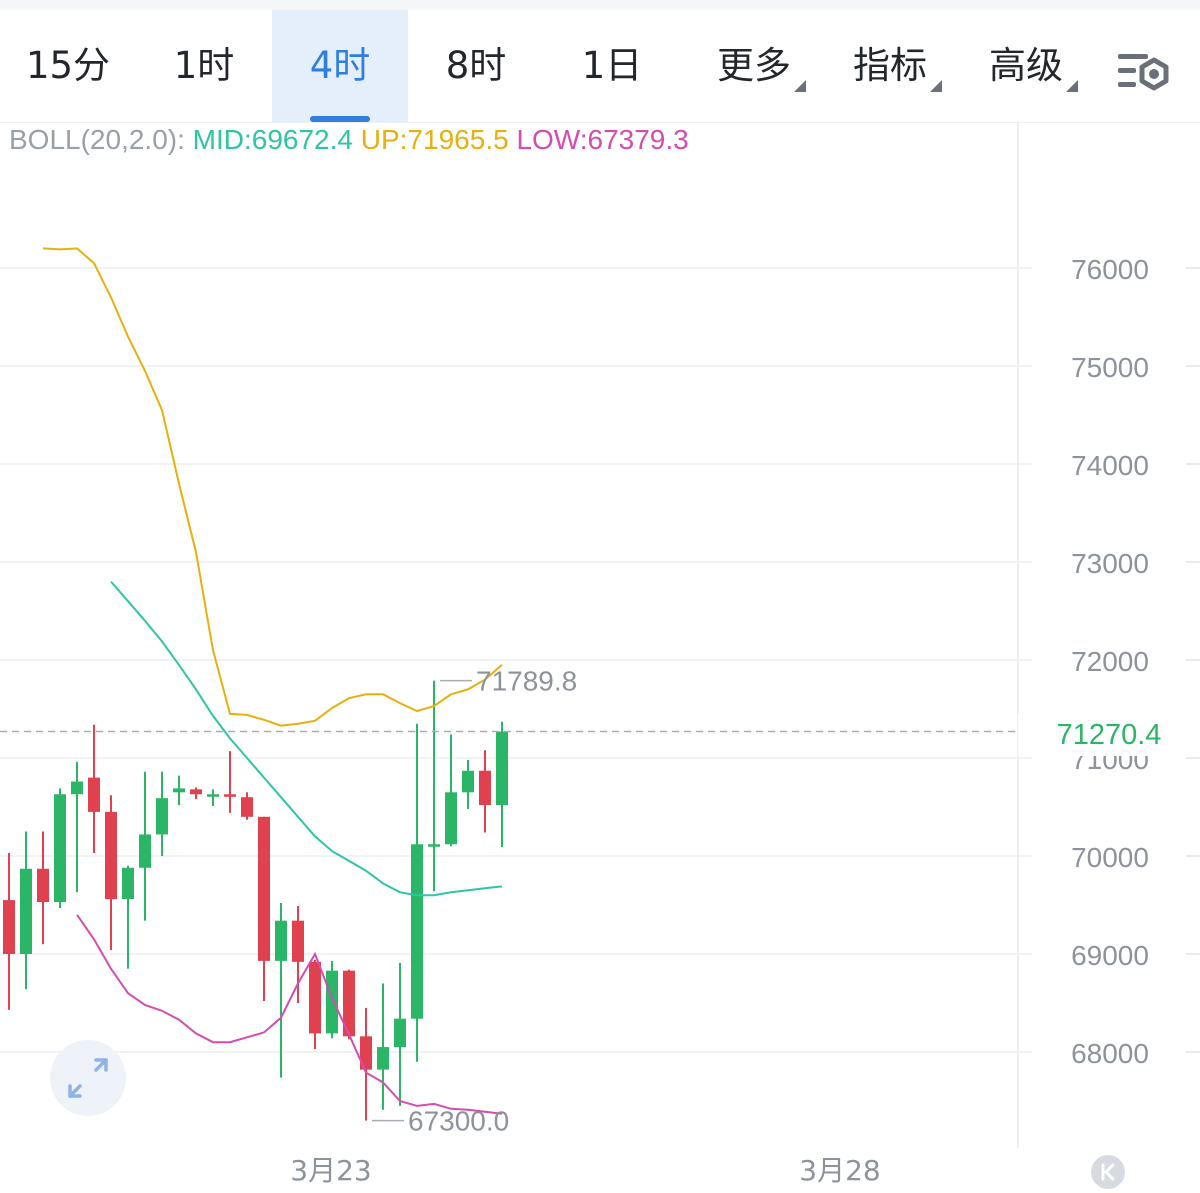 The height and width of the screenshot is (1193, 1200). I want to click on high-price-label: 71789.8, so click(526, 681).